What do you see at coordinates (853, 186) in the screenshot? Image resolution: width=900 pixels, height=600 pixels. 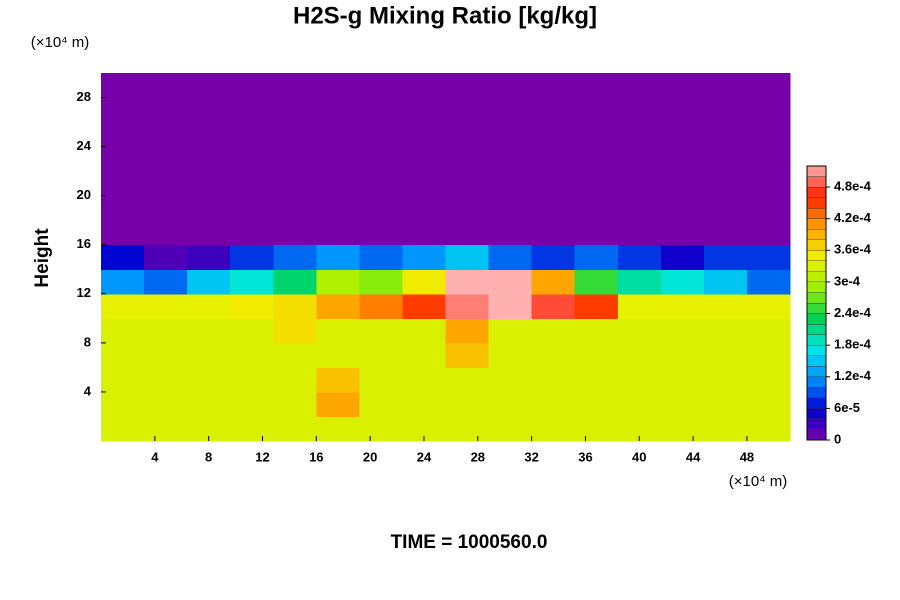 I see `colorbar-tick-label: 4.8e-4` at bounding box center [853, 186].